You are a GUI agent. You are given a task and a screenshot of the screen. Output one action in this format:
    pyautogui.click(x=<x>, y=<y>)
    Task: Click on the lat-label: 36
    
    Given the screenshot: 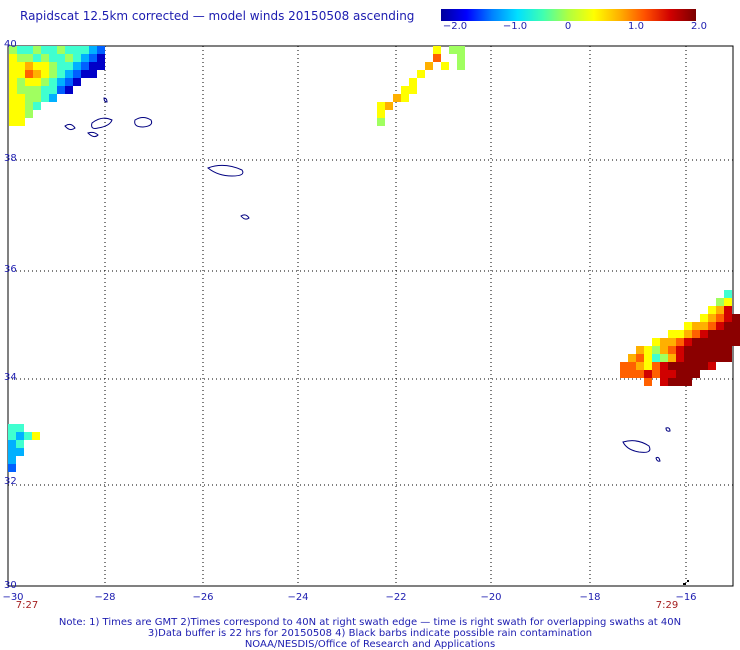 What is the action you would take?
    pyautogui.click(x=10, y=269)
    